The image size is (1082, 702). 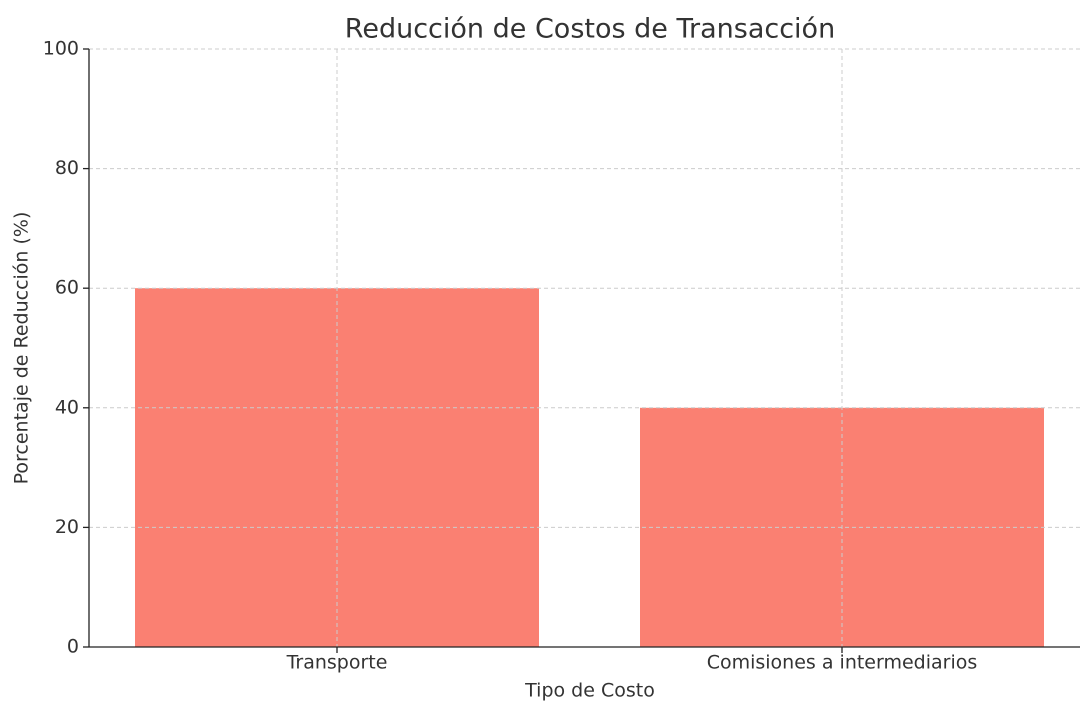 What do you see at coordinates (67, 168) in the screenshot?
I see `y-tick-label: 80` at bounding box center [67, 168].